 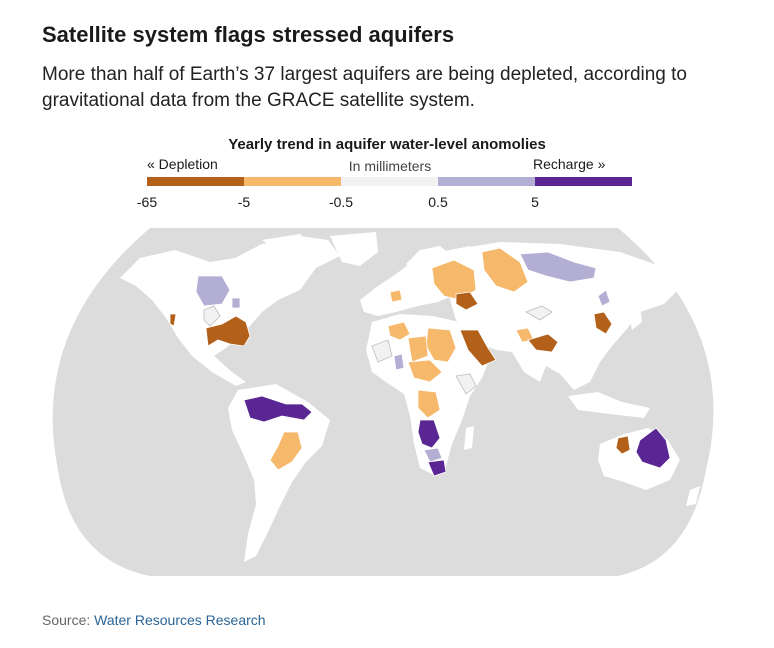 What do you see at coordinates (603, 323) in the screenshot?
I see `aquifer-north-china-plain` at bounding box center [603, 323].